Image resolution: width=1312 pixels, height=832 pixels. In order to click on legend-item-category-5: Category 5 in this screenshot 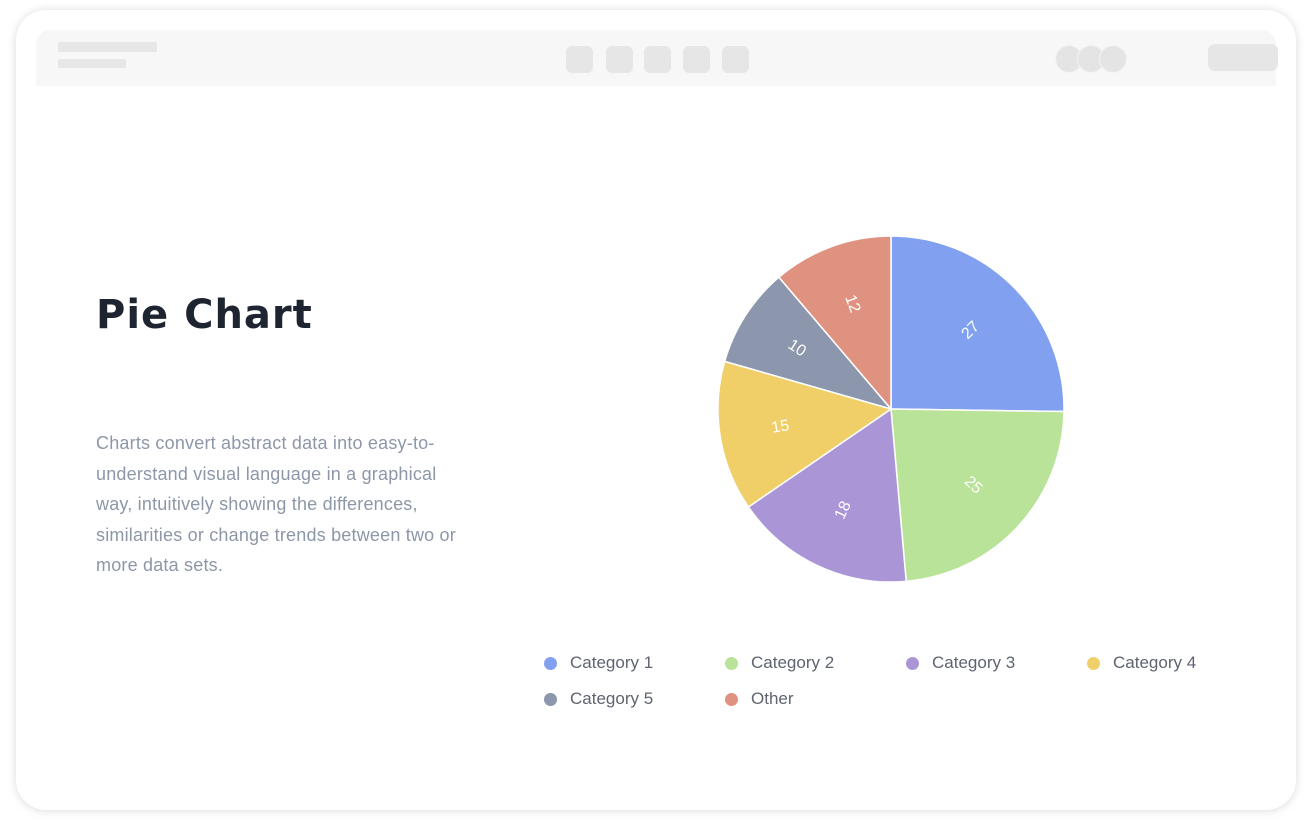, I will do `click(598, 699)`.